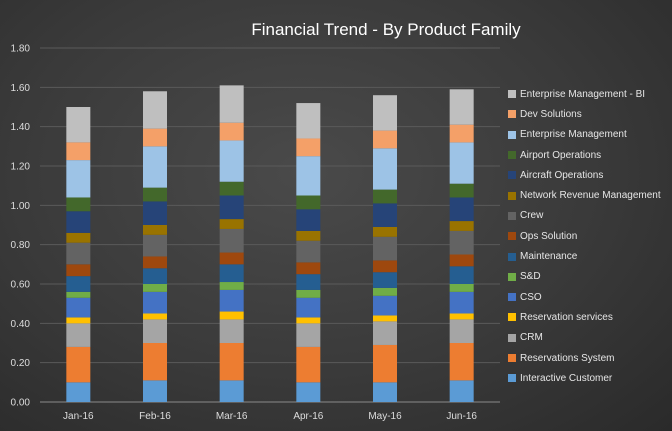  What do you see at coordinates (531, 297) in the screenshot?
I see `legend-label: CSO` at bounding box center [531, 297].